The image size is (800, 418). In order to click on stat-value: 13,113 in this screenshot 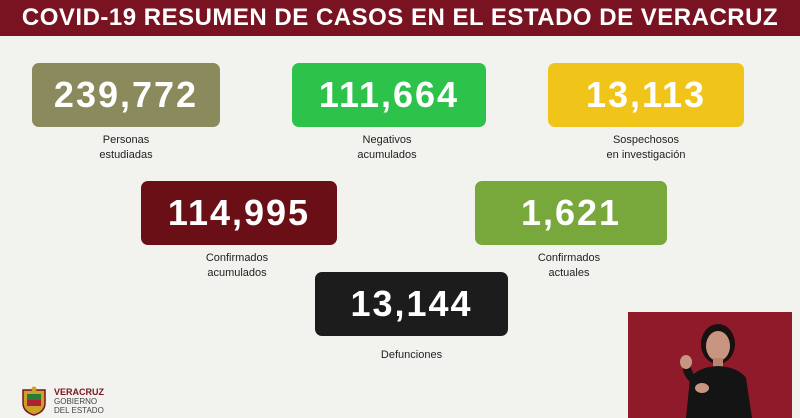, I will do `click(646, 94)`.